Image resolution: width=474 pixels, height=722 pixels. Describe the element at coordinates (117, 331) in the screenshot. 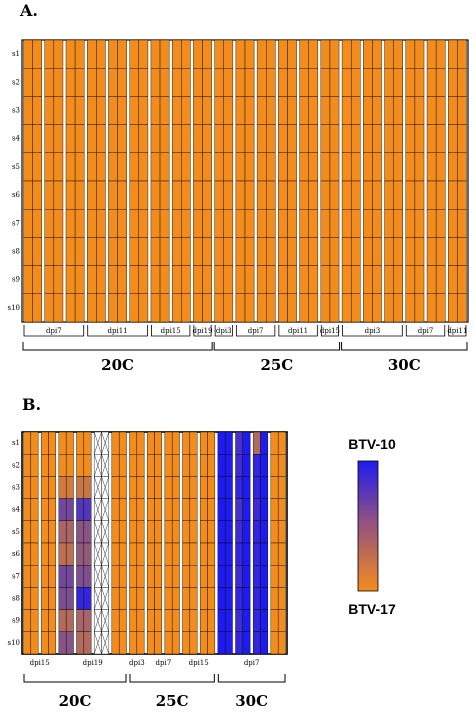

I see `dpi-bracket` at that location.